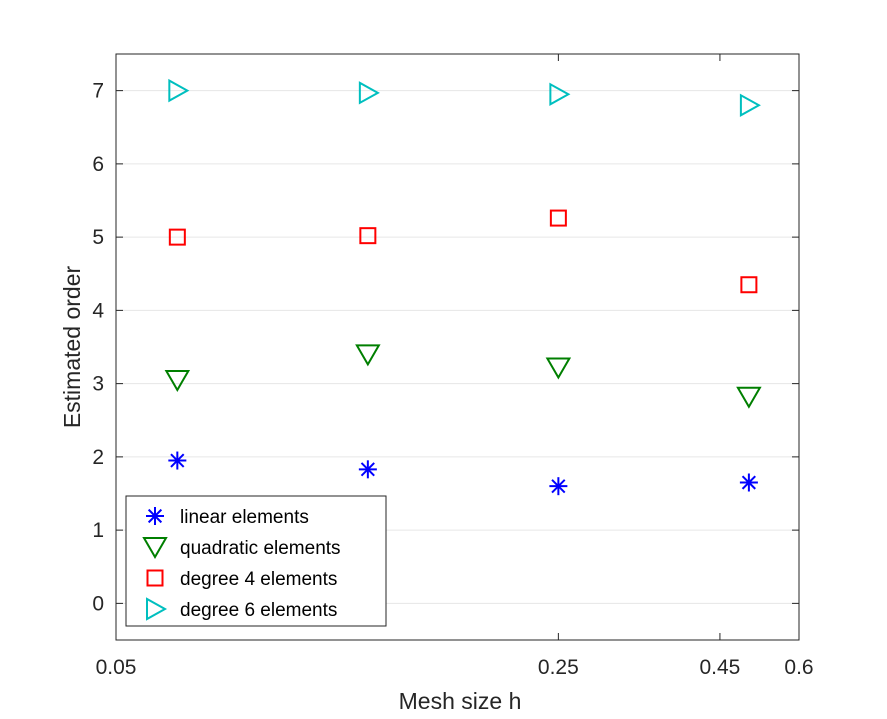 The image size is (887, 719). I want to click on x-tick-label: 0.05, so click(116, 667).